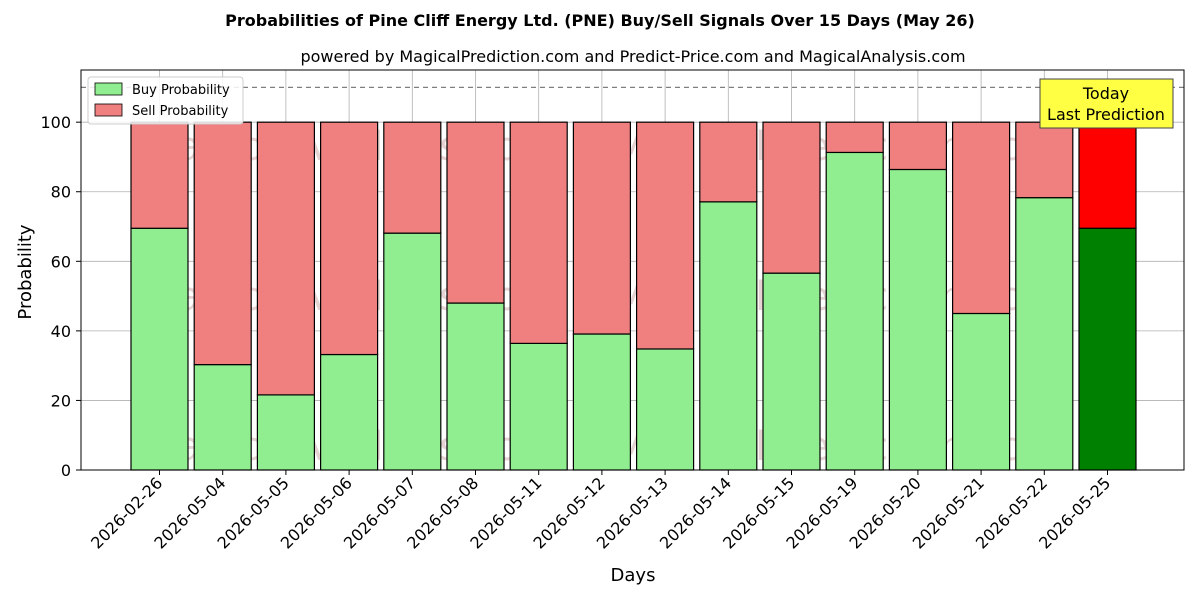 Image resolution: width=1200 pixels, height=600 pixels. What do you see at coordinates (61, 331) in the screenshot?
I see `y-tick-label-2: 40` at bounding box center [61, 331].